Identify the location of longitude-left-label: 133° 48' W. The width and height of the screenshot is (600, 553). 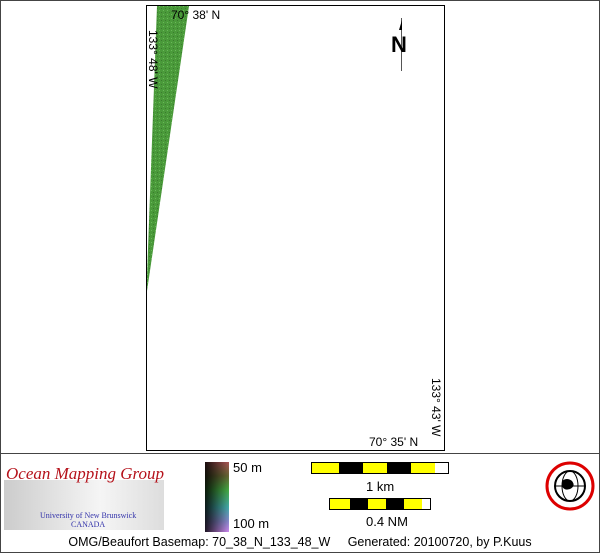
(153, 59).